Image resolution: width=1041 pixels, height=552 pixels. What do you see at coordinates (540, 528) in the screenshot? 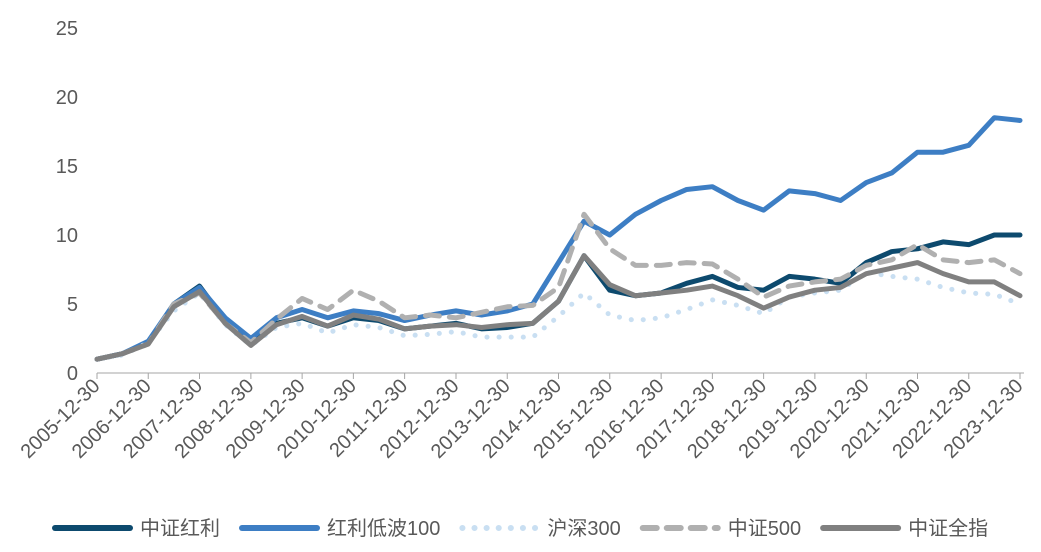
I see `legend-item: 沪深300` at bounding box center [540, 528].